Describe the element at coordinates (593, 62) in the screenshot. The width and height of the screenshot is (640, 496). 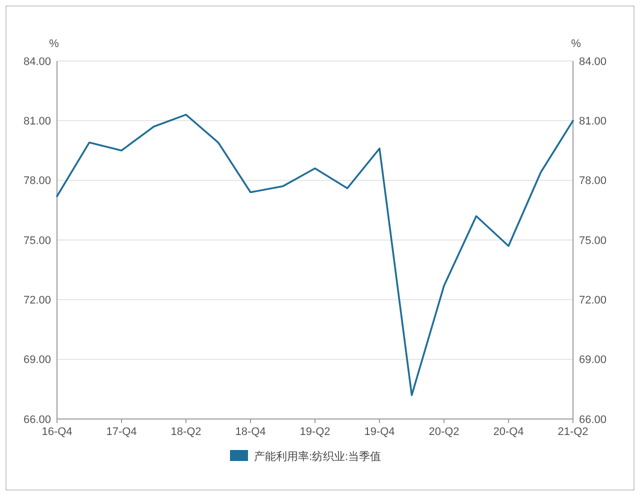
I see `y2-tick-label: 84.00` at that location.